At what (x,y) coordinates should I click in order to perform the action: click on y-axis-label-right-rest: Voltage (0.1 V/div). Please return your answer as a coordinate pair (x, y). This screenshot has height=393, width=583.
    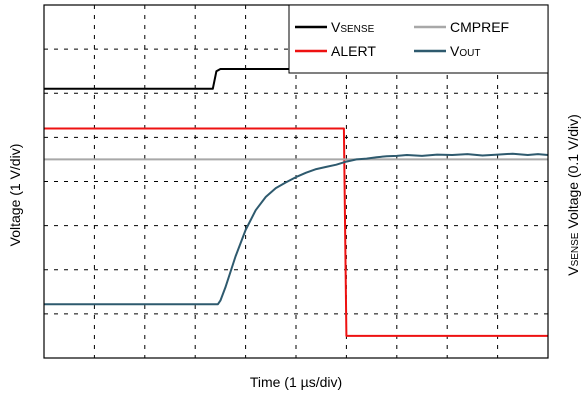
    Looking at the image, I should click on (573, 173).